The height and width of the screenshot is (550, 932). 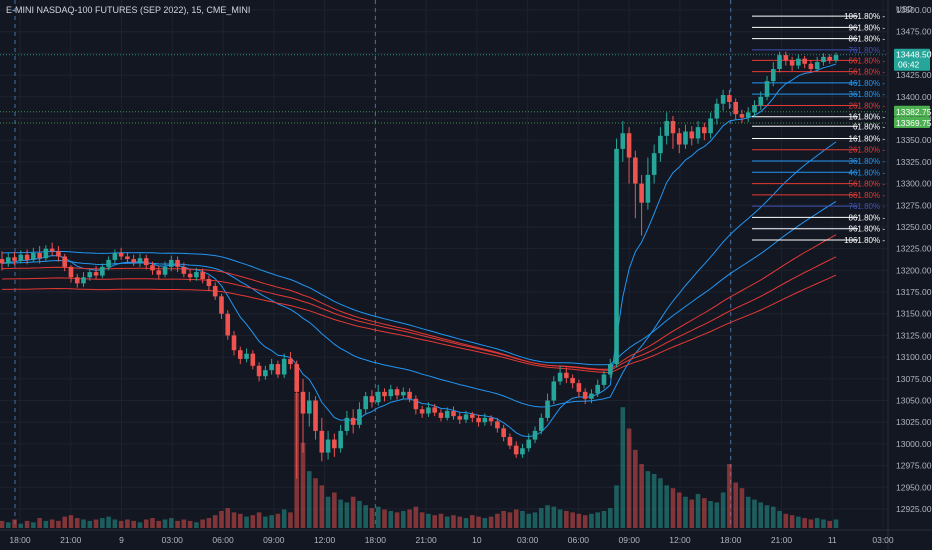 I want to click on price-tick-label: 13425.00, so click(x=914, y=75).